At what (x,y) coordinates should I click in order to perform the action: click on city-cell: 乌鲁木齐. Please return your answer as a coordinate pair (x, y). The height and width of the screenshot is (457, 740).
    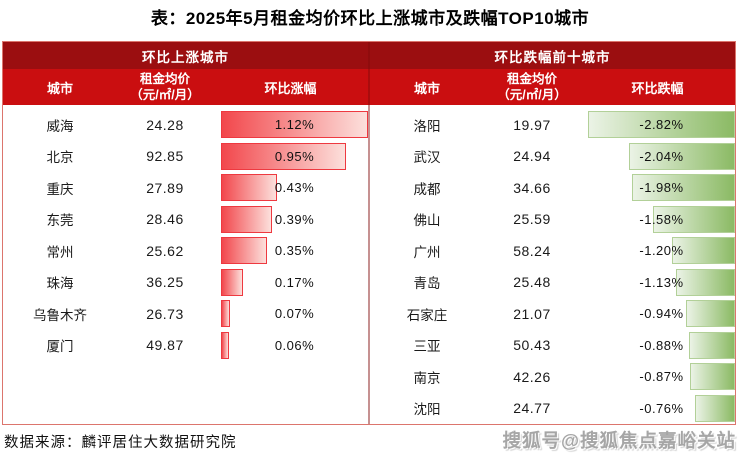
    Looking at the image, I should click on (60, 315).